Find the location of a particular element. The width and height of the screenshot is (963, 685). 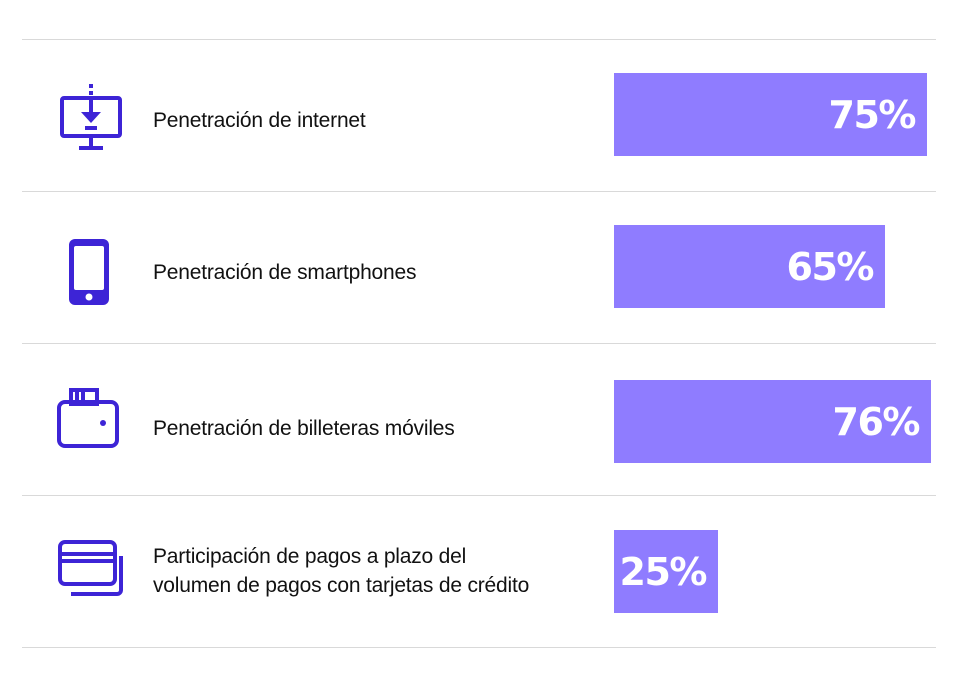

bar-value-label: 65% is located at coordinates (830, 266).